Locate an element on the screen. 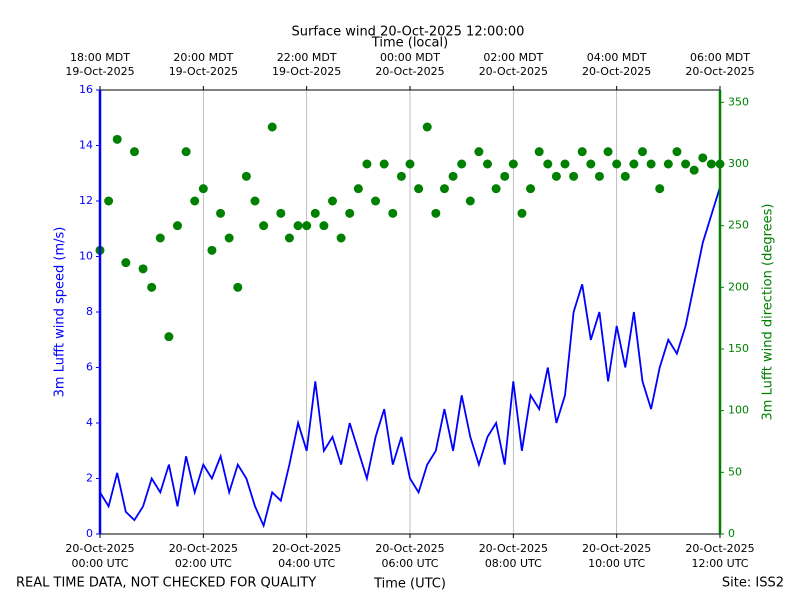 This screenshot has height=600, width=800. chart-title: Surface wind 20-Oct-2025 12:00:00 is located at coordinates (408, 32).